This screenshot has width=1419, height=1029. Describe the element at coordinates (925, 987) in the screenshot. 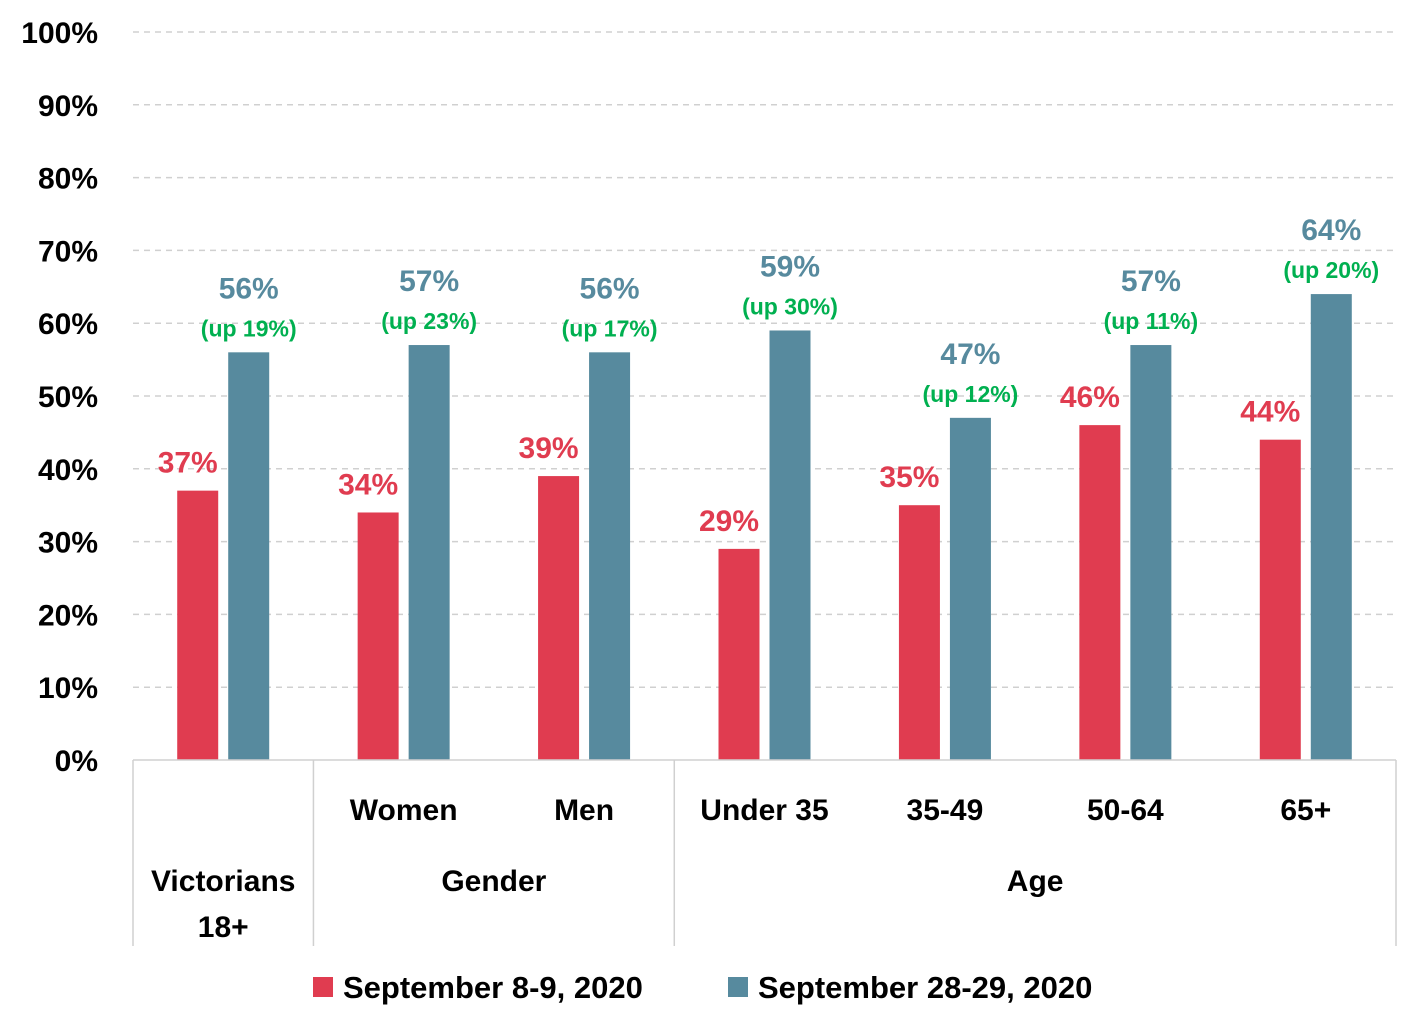

I see `legend-label: September 28-29, 2020` at that location.